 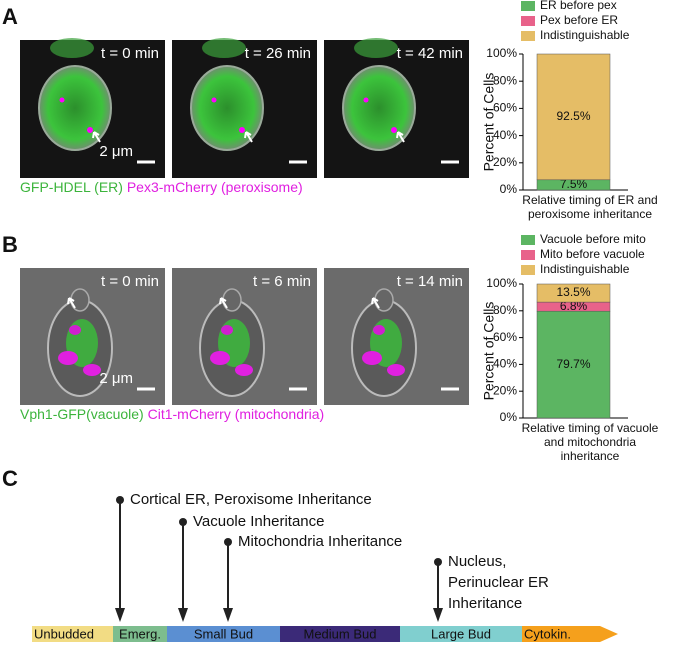 I want to click on stage-label: Large Bud, so click(x=461, y=633).